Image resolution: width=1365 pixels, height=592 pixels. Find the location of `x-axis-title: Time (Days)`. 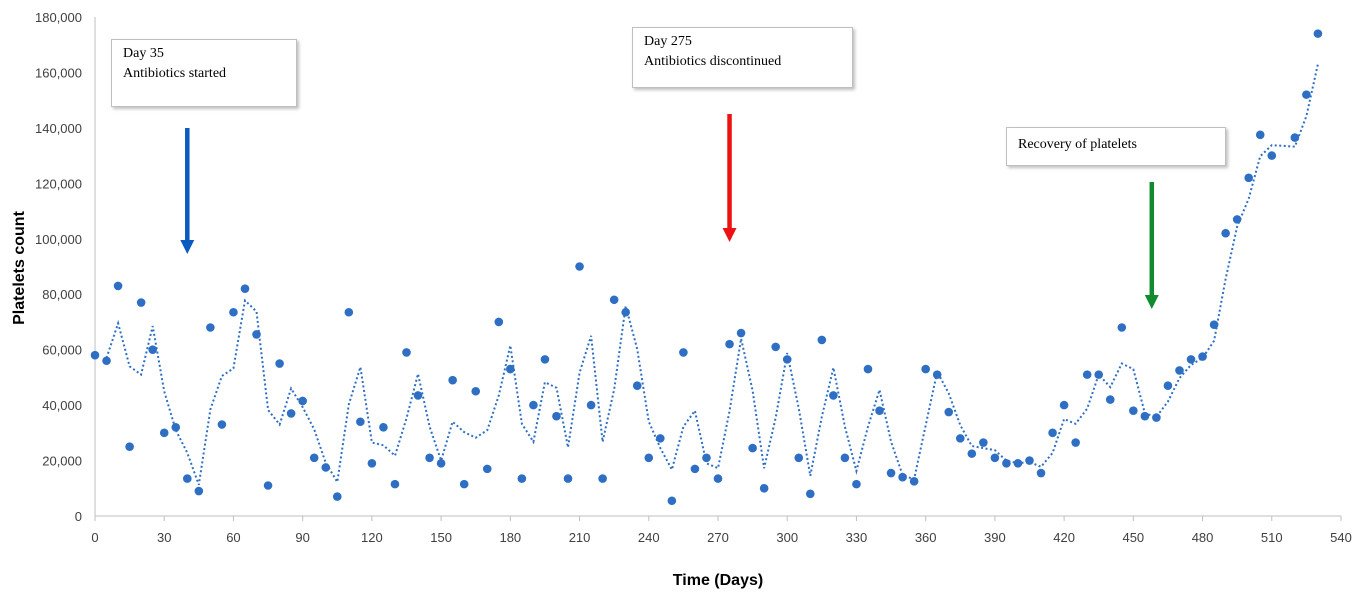

x-axis-title: Time (Days) is located at coordinates (718, 580).